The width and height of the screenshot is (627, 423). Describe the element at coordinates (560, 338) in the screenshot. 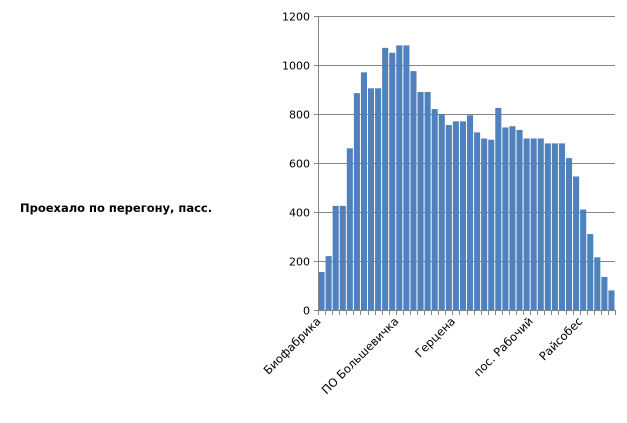

I see `x-tick-label: Райсобес` at that location.